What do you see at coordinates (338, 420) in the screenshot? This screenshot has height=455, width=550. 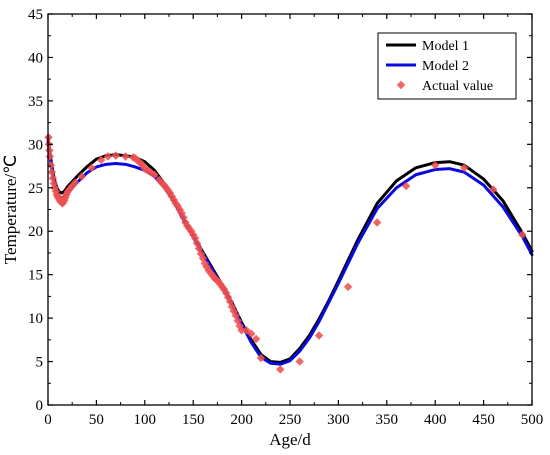 I see `x-tick-label: 300` at bounding box center [338, 420].